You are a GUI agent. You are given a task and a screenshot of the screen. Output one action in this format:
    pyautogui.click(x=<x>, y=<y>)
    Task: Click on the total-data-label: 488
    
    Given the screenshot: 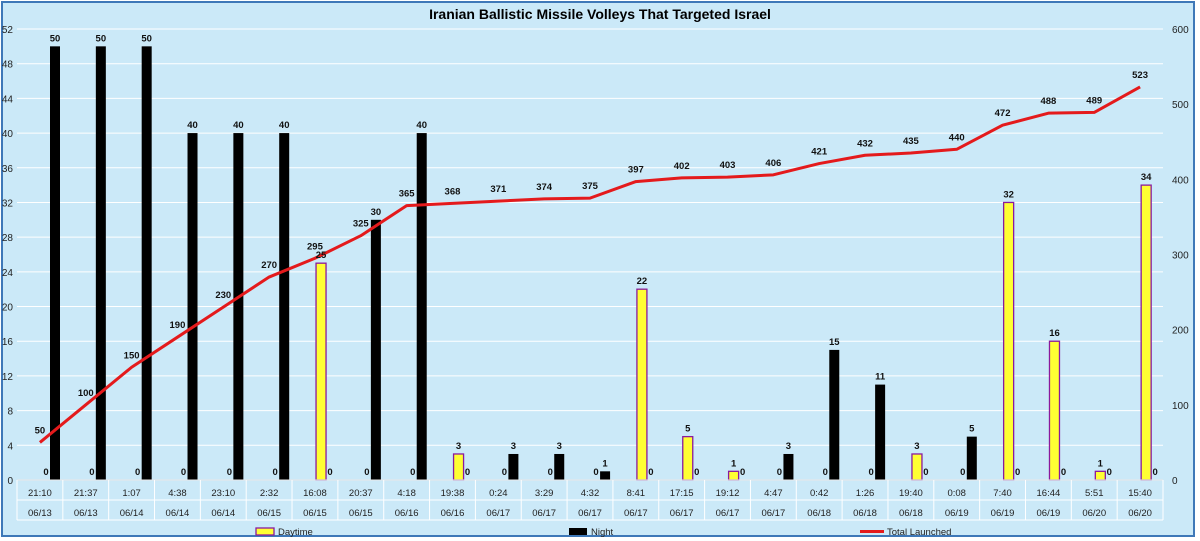 What is the action you would take?
    pyautogui.click(x=1048, y=101)
    